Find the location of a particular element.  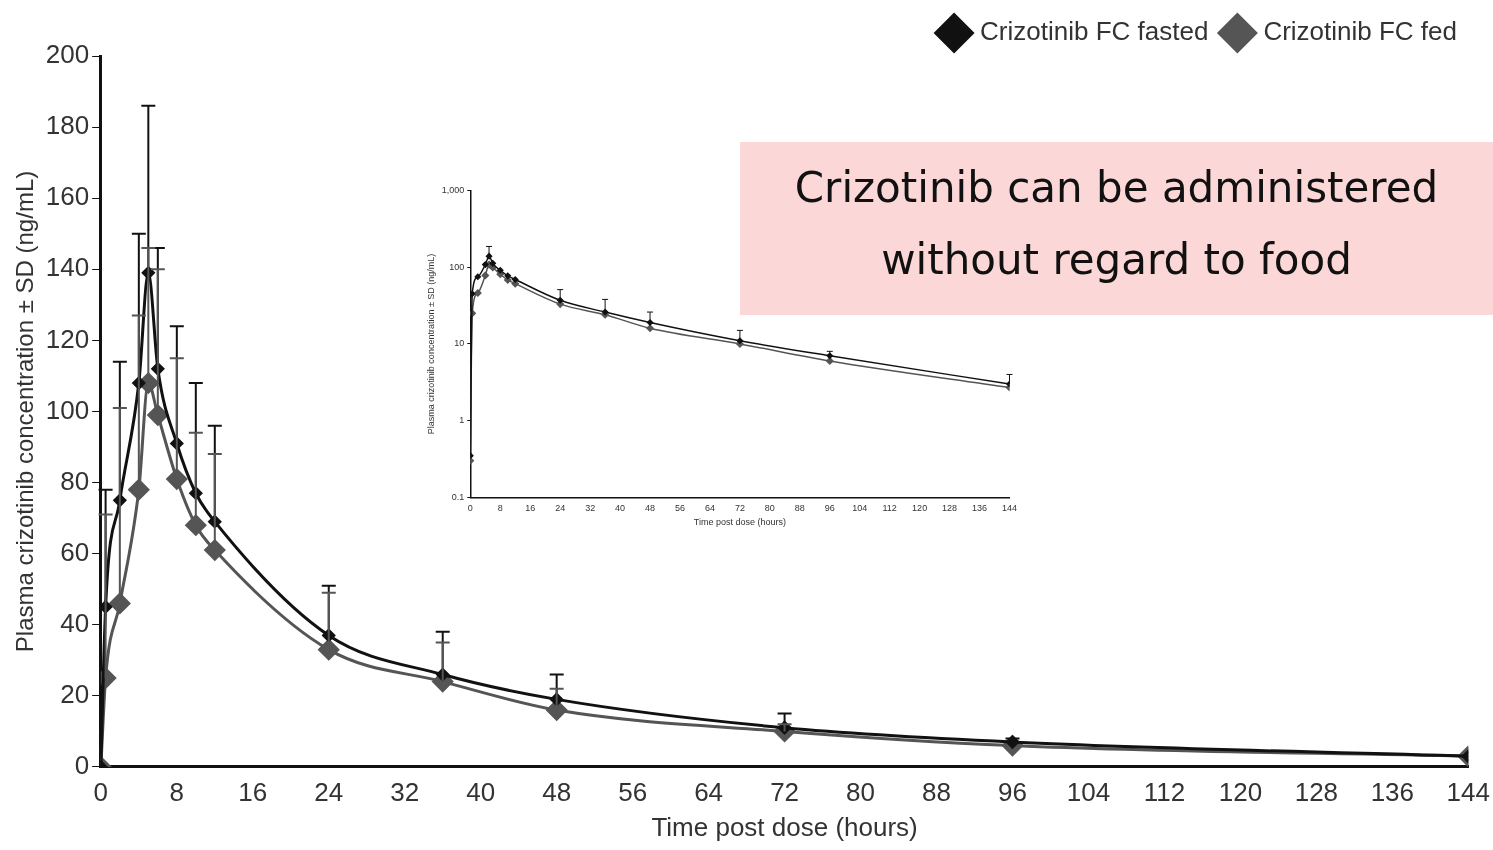

y-tick-label: 1,000 is located at coordinates (453, 189).